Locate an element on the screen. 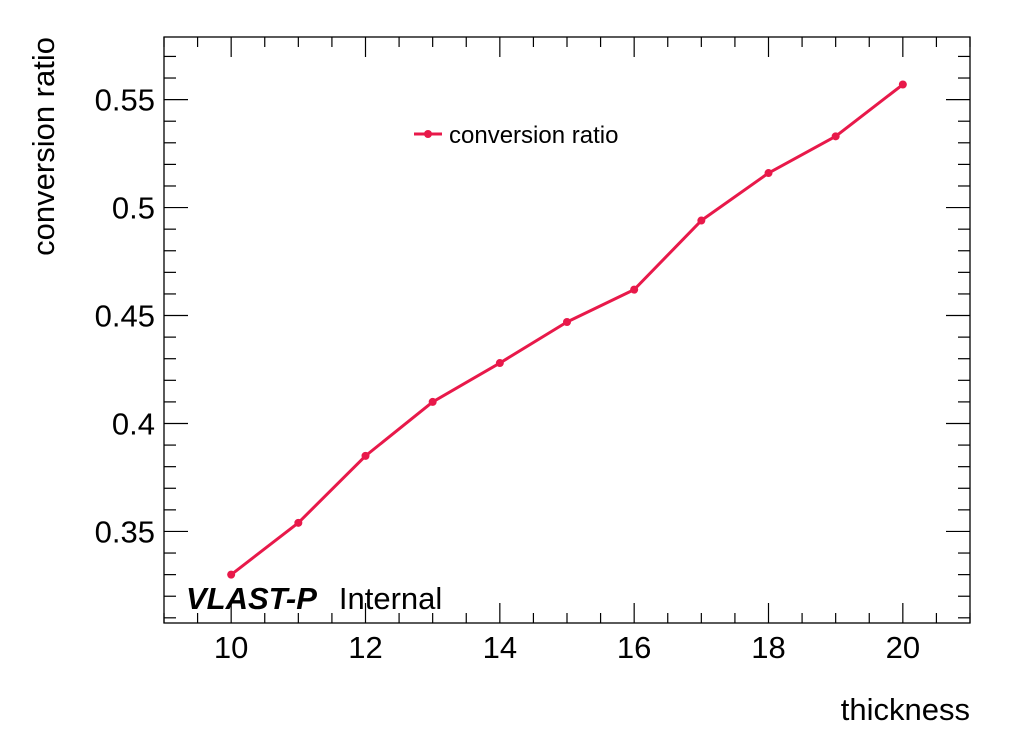 Image resolution: width=1022 pixels, height=743 pixels. y-tick-label: 0.35 is located at coordinates (125, 531).